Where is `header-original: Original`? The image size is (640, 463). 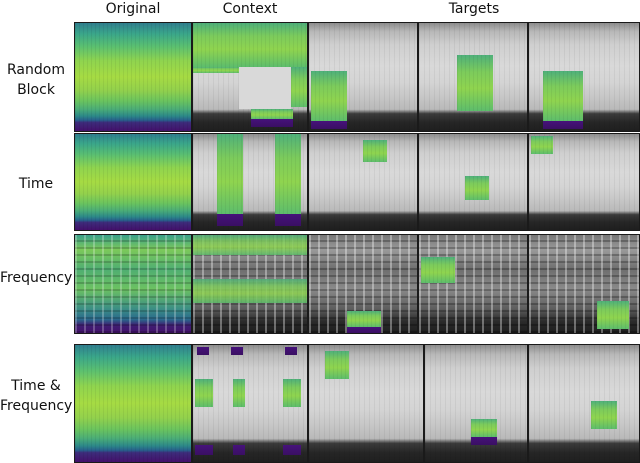 header-original: Original is located at coordinates (133, 9).